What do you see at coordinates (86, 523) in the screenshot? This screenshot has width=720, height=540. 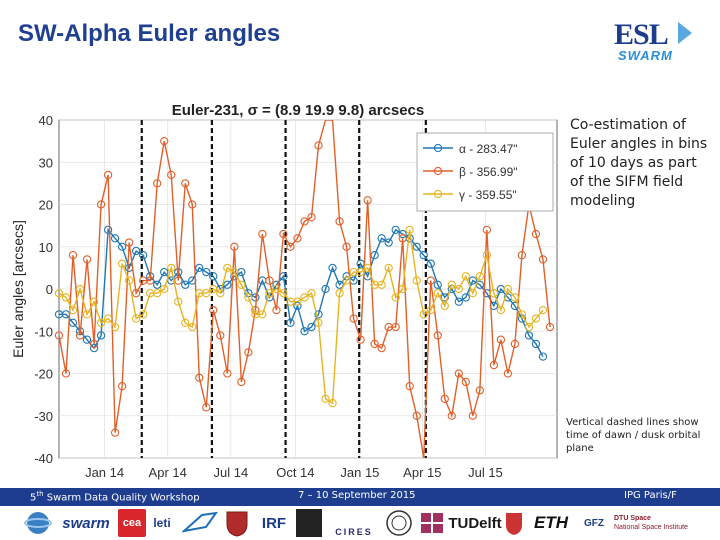 I see `swarm-logo: swarm` at bounding box center [86, 523].